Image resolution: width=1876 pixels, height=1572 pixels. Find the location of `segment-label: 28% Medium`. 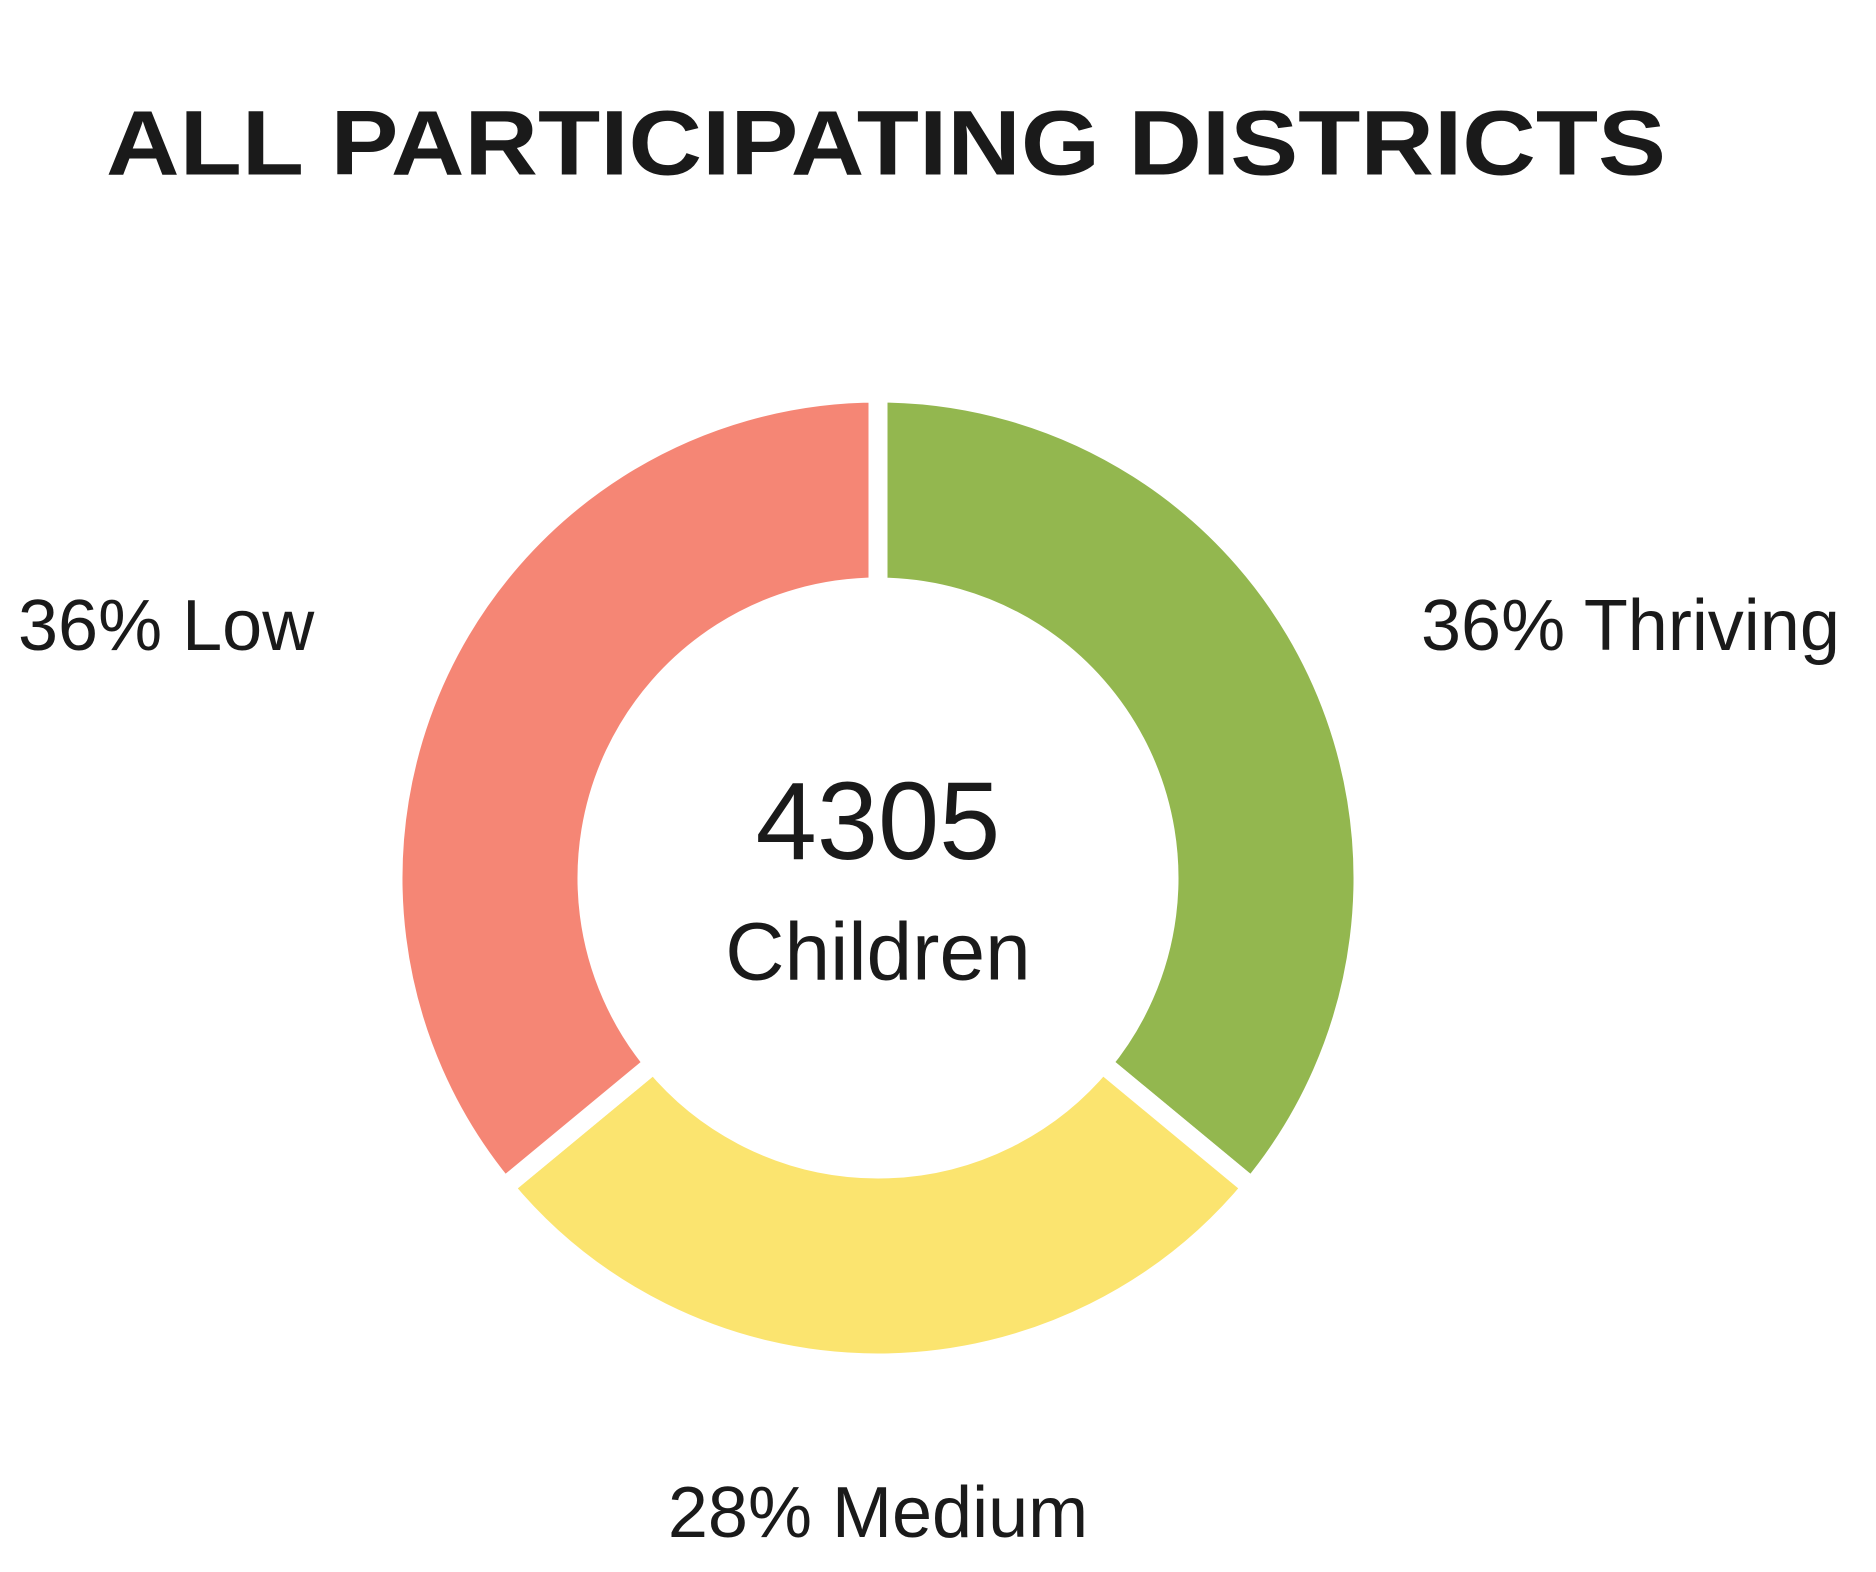

segment-label: 28% Medium is located at coordinates (878, 1513).